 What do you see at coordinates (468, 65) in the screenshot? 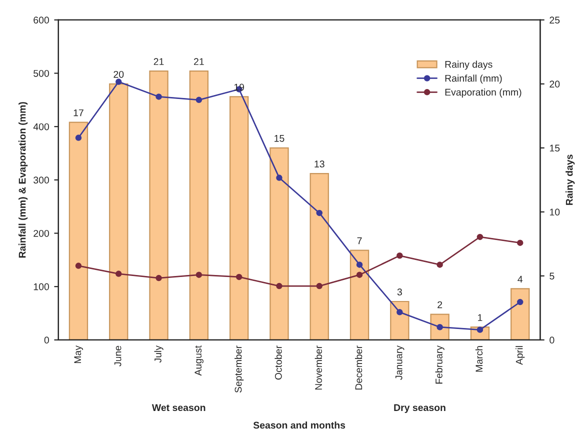
I see `legend-label: Rainy days` at bounding box center [468, 65].